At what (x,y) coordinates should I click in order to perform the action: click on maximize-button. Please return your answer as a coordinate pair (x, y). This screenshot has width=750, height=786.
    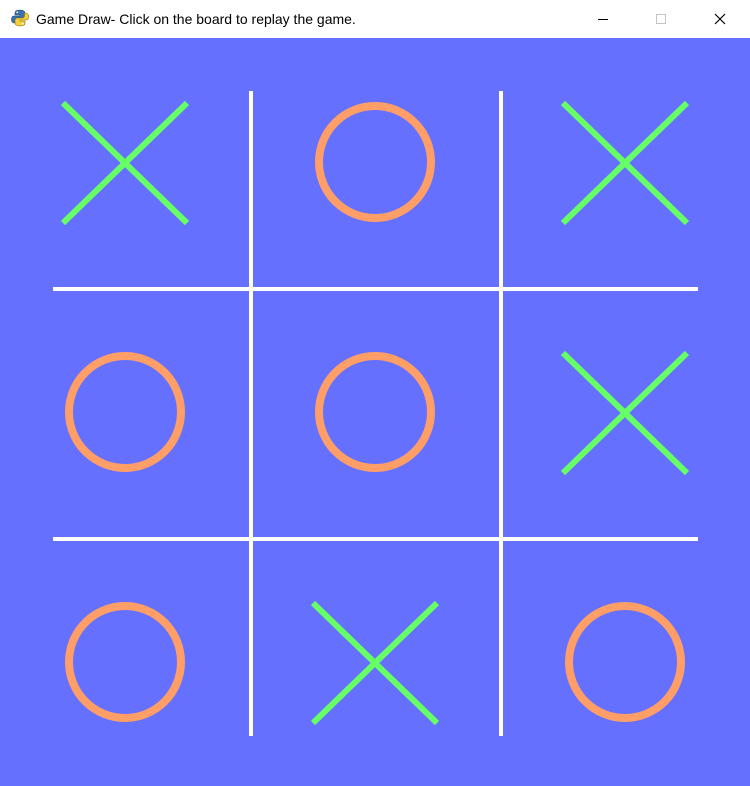
    Looking at the image, I should click on (661, 19).